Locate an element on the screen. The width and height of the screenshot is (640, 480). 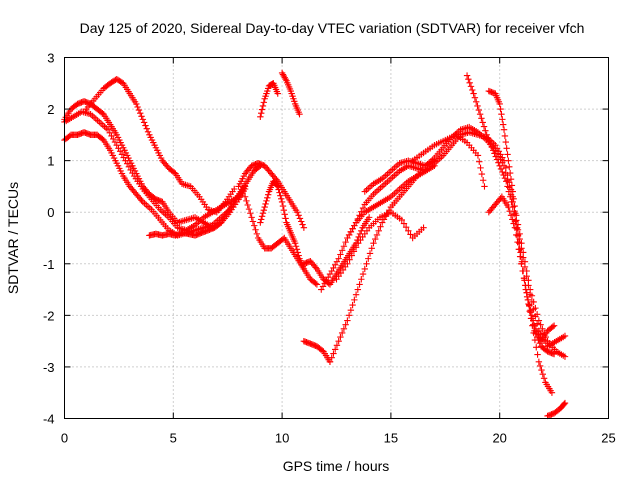
y-tick-label: -3 is located at coordinates (49, 367).